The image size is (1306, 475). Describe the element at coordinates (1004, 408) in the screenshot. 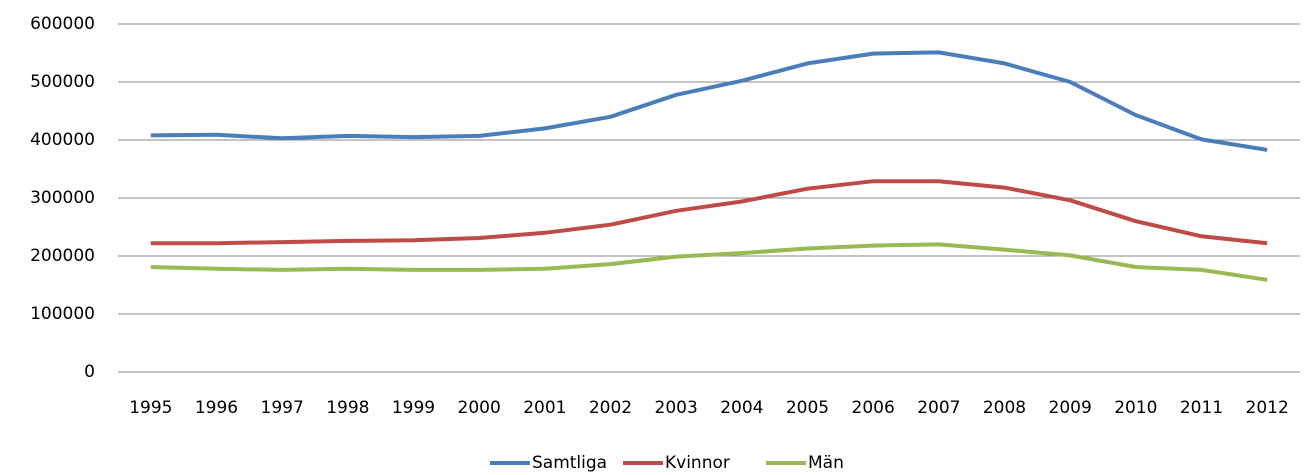

I see `x-tick-label: 2008` at that location.